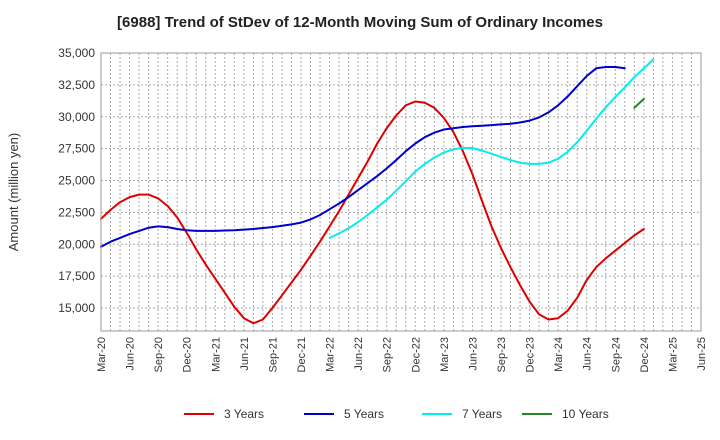 The height and width of the screenshot is (440, 720). Describe the element at coordinates (188, 354) in the screenshot. I see `x-tick-label: Dec-20` at that location.